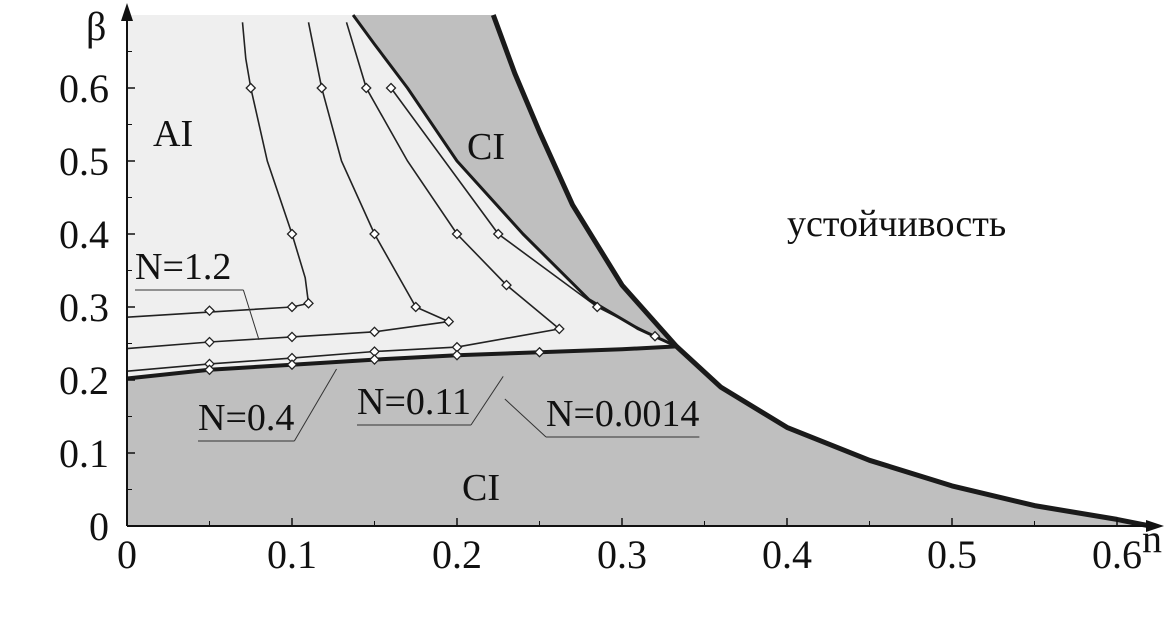  I want to click on annotations-layer, so click(417, 365).